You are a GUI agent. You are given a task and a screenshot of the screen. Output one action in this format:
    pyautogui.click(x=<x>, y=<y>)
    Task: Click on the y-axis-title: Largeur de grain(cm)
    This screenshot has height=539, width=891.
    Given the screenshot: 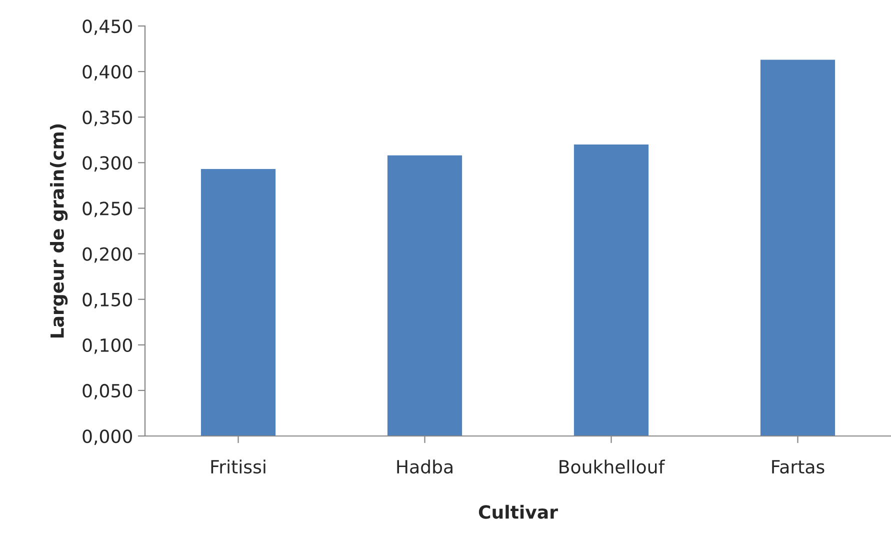 What is the action you would take?
    pyautogui.click(x=59, y=231)
    